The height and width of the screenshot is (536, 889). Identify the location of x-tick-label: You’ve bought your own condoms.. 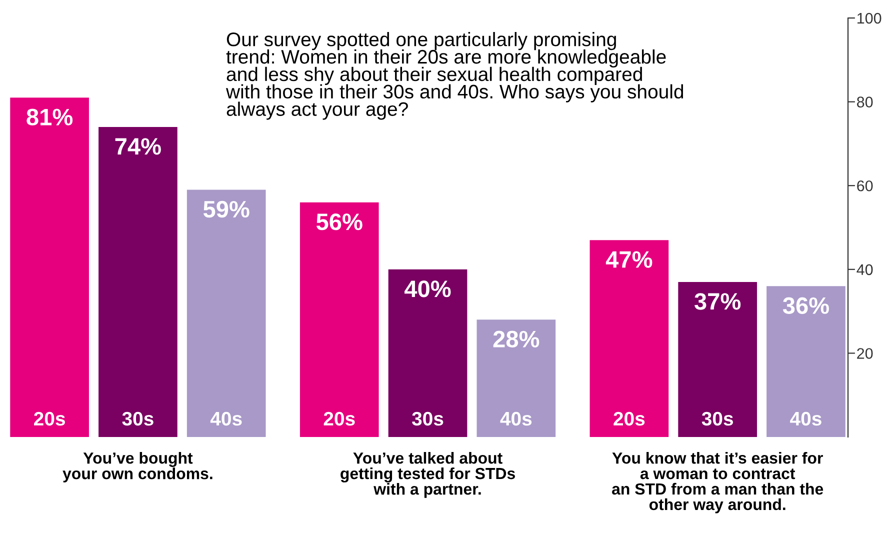
(137, 467).